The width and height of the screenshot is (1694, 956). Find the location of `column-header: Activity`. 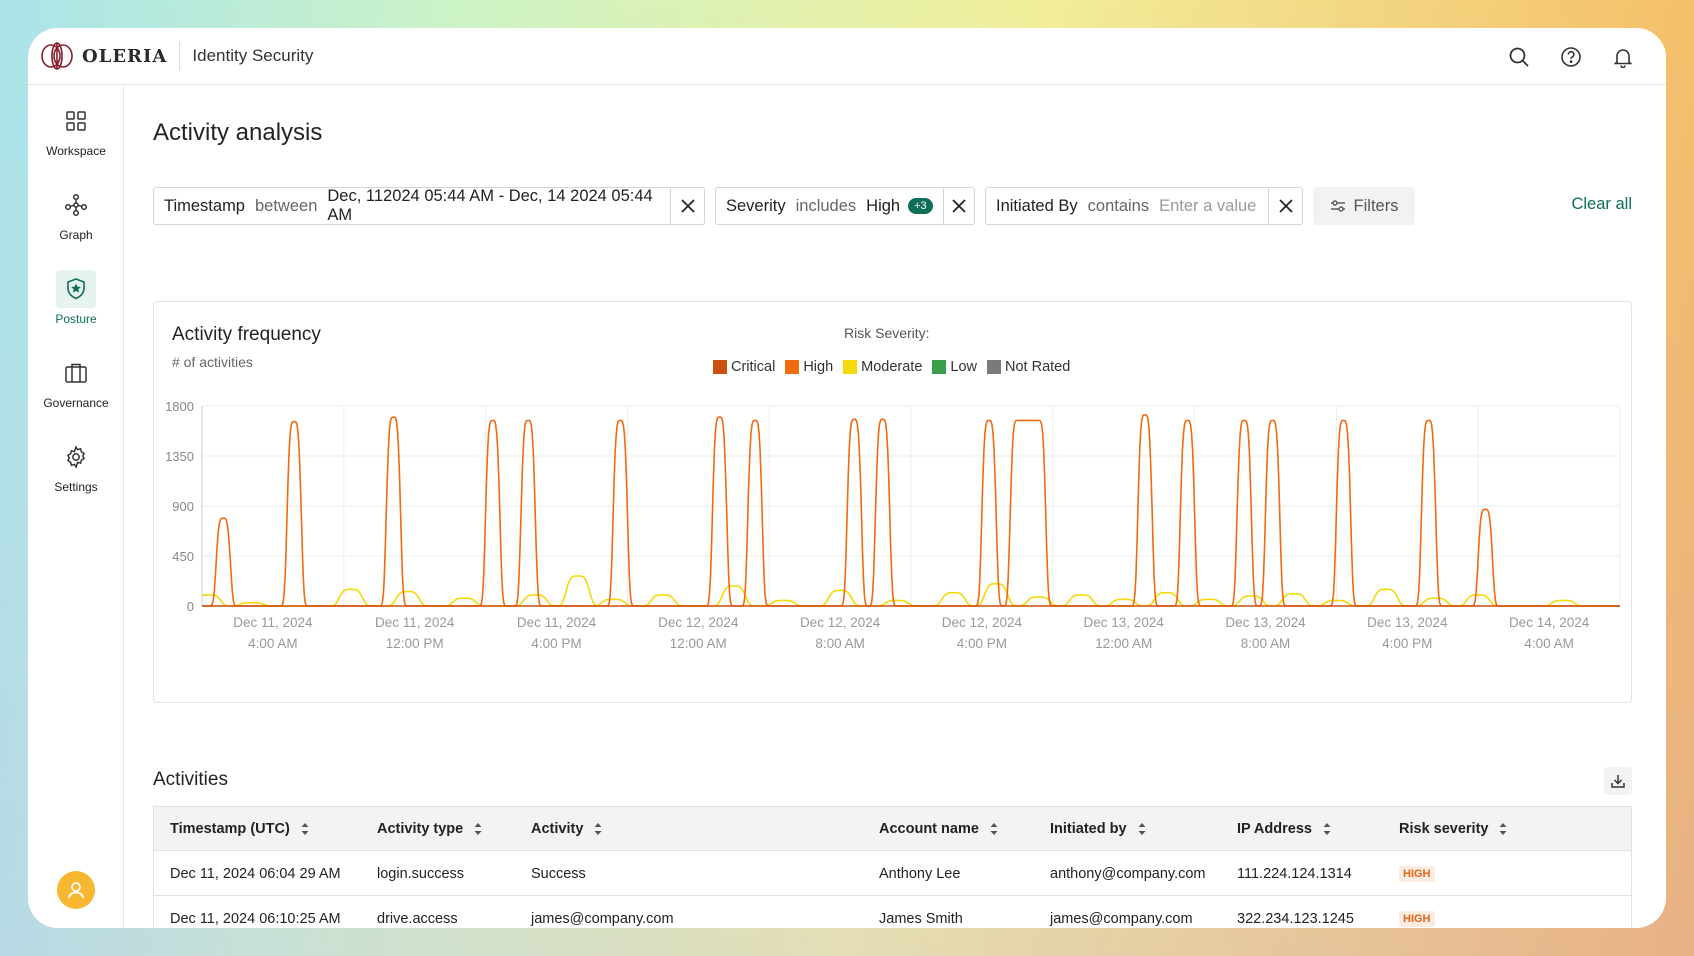

column-header: Activity is located at coordinates (567, 829).